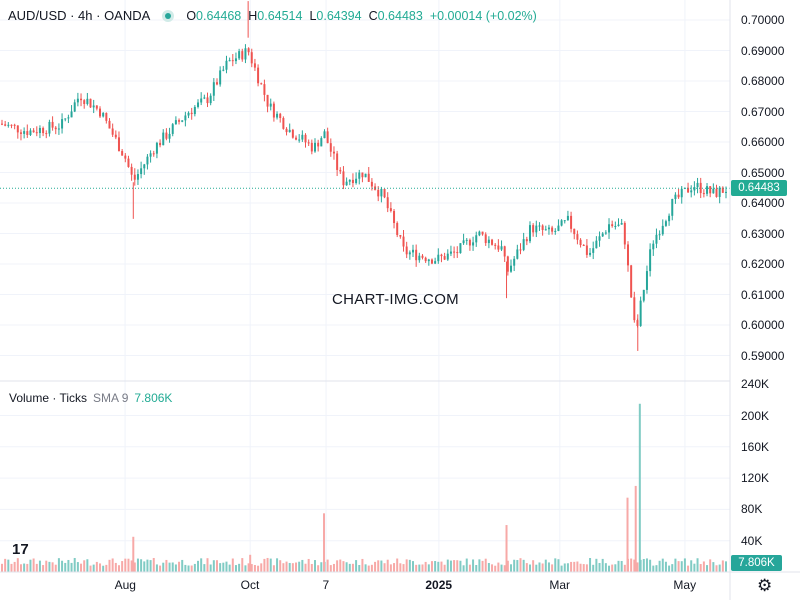 The width and height of the screenshot is (800, 600). What do you see at coordinates (763, 111) in the screenshot?
I see `price-tick-label: 0.67000` at bounding box center [763, 111].